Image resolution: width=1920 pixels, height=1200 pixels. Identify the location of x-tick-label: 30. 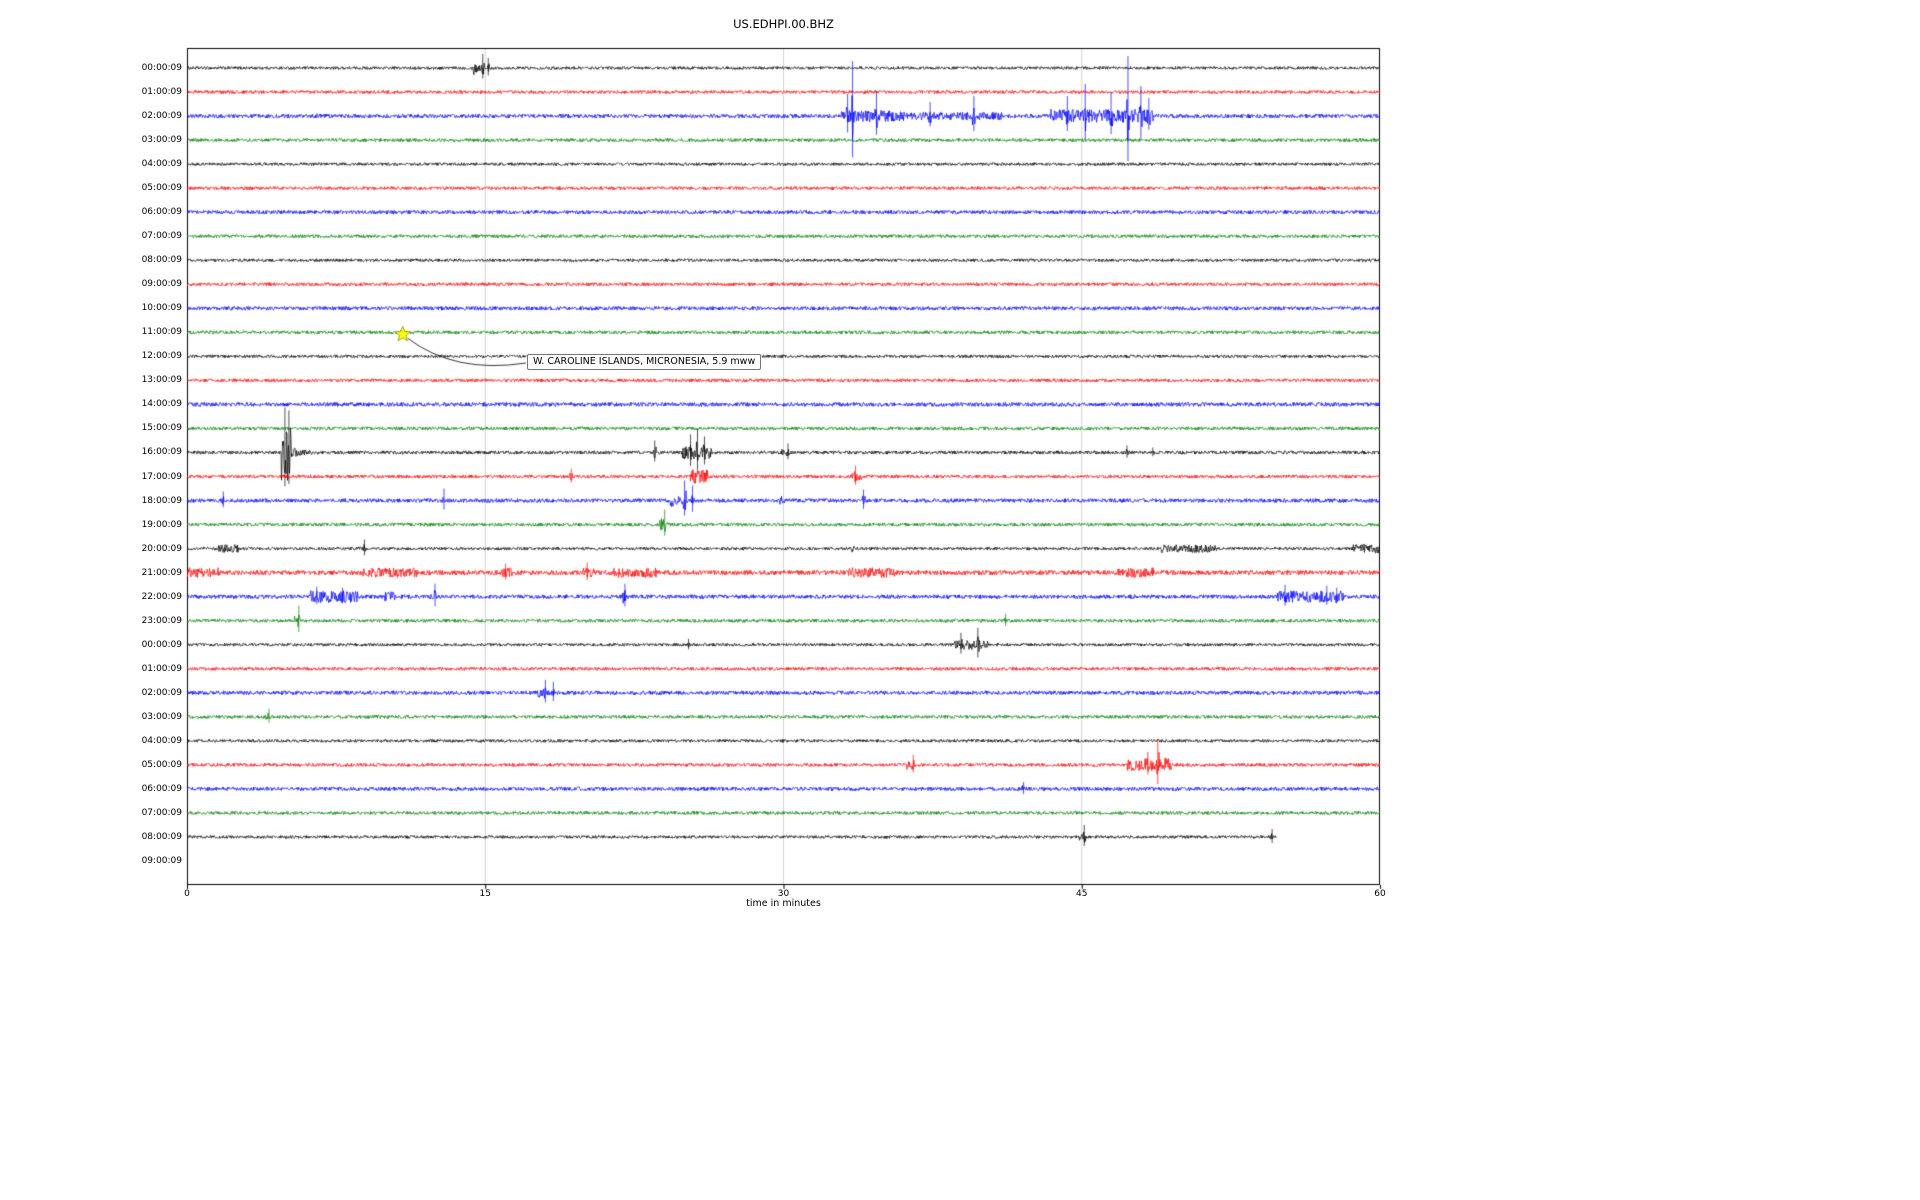
(783, 894).